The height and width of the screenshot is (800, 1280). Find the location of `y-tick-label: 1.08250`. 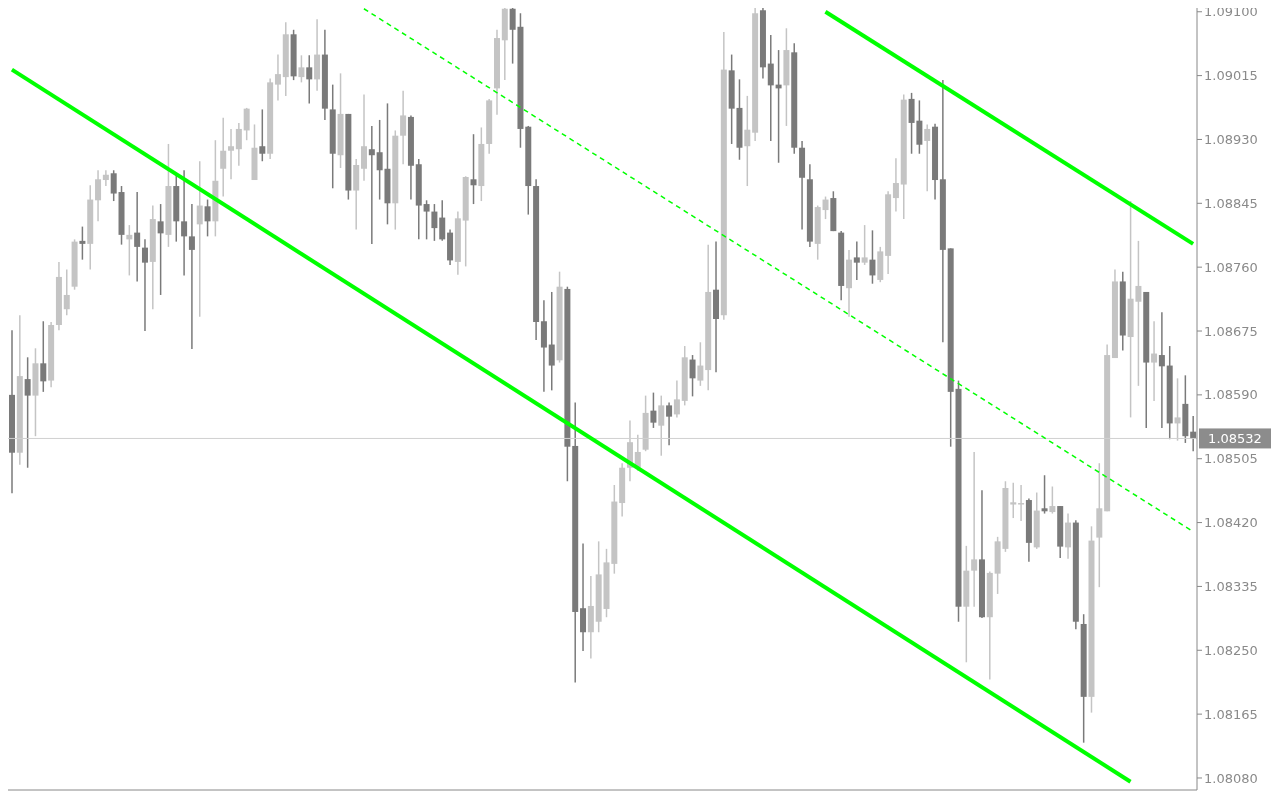

y-tick-label: 1.08250 is located at coordinates (1231, 650).